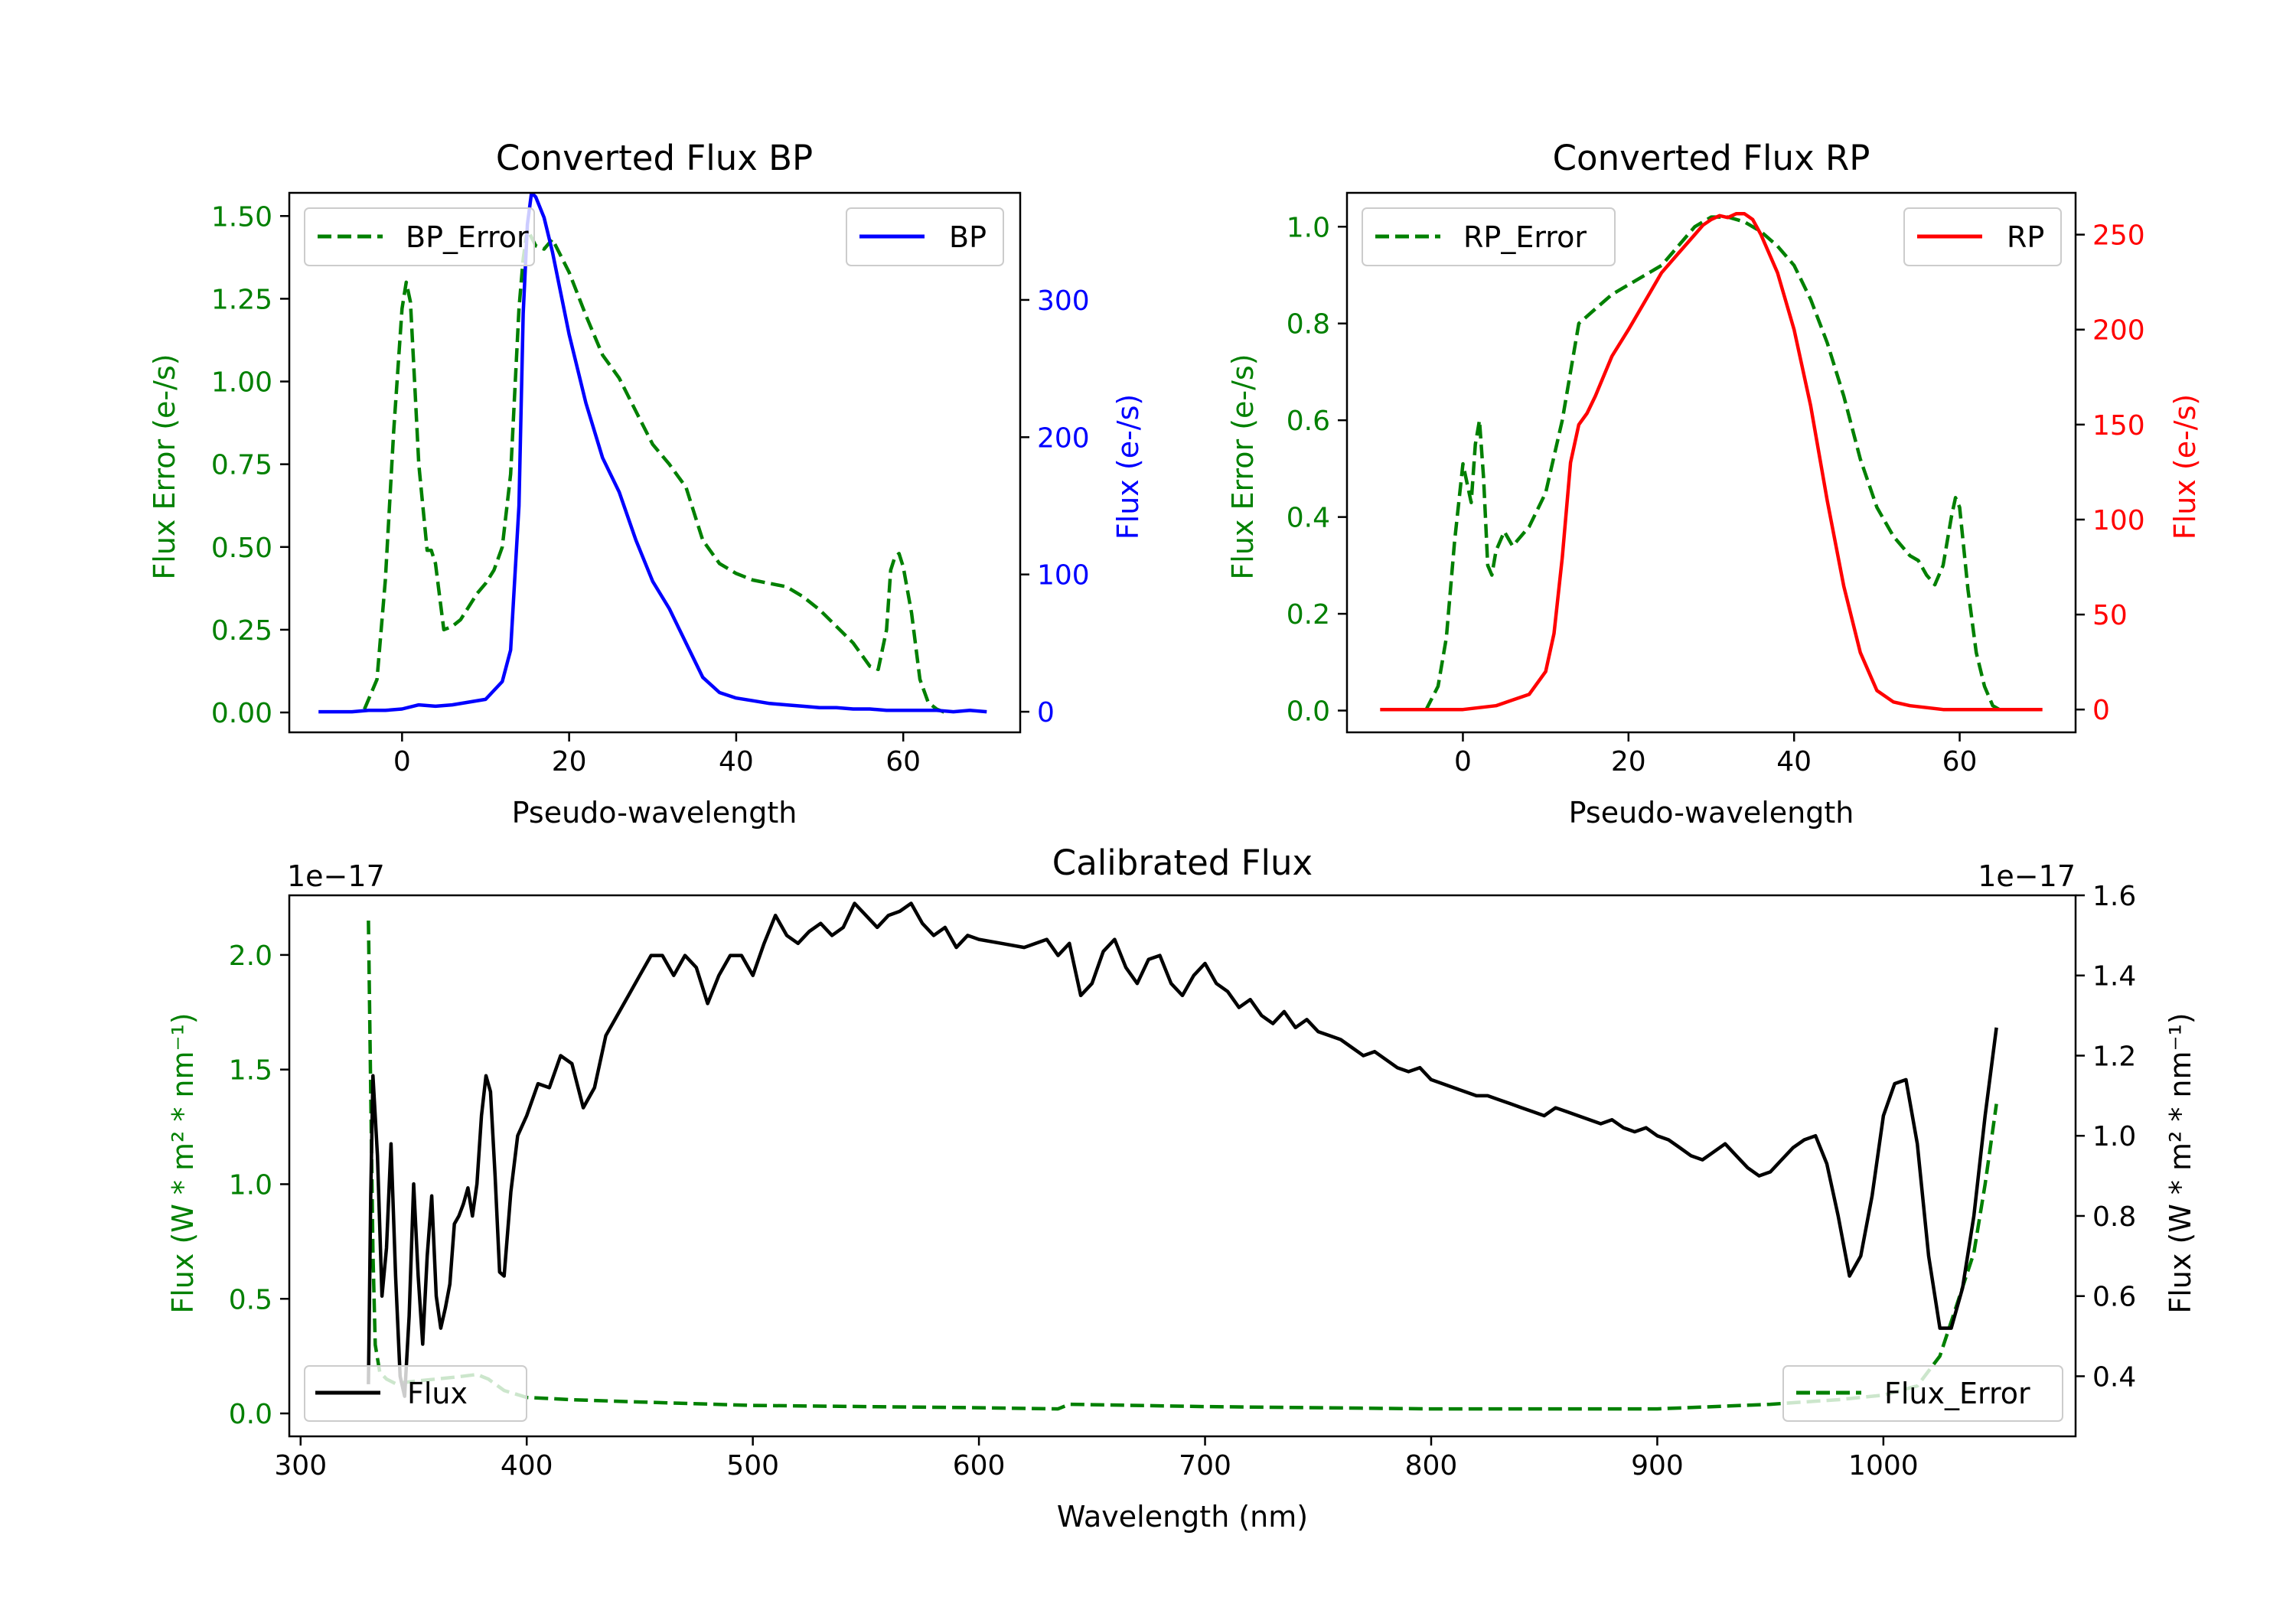  Describe the element at coordinates (1308, 518) in the screenshot. I see `rp-ytick-left-label: 0.4` at that location.